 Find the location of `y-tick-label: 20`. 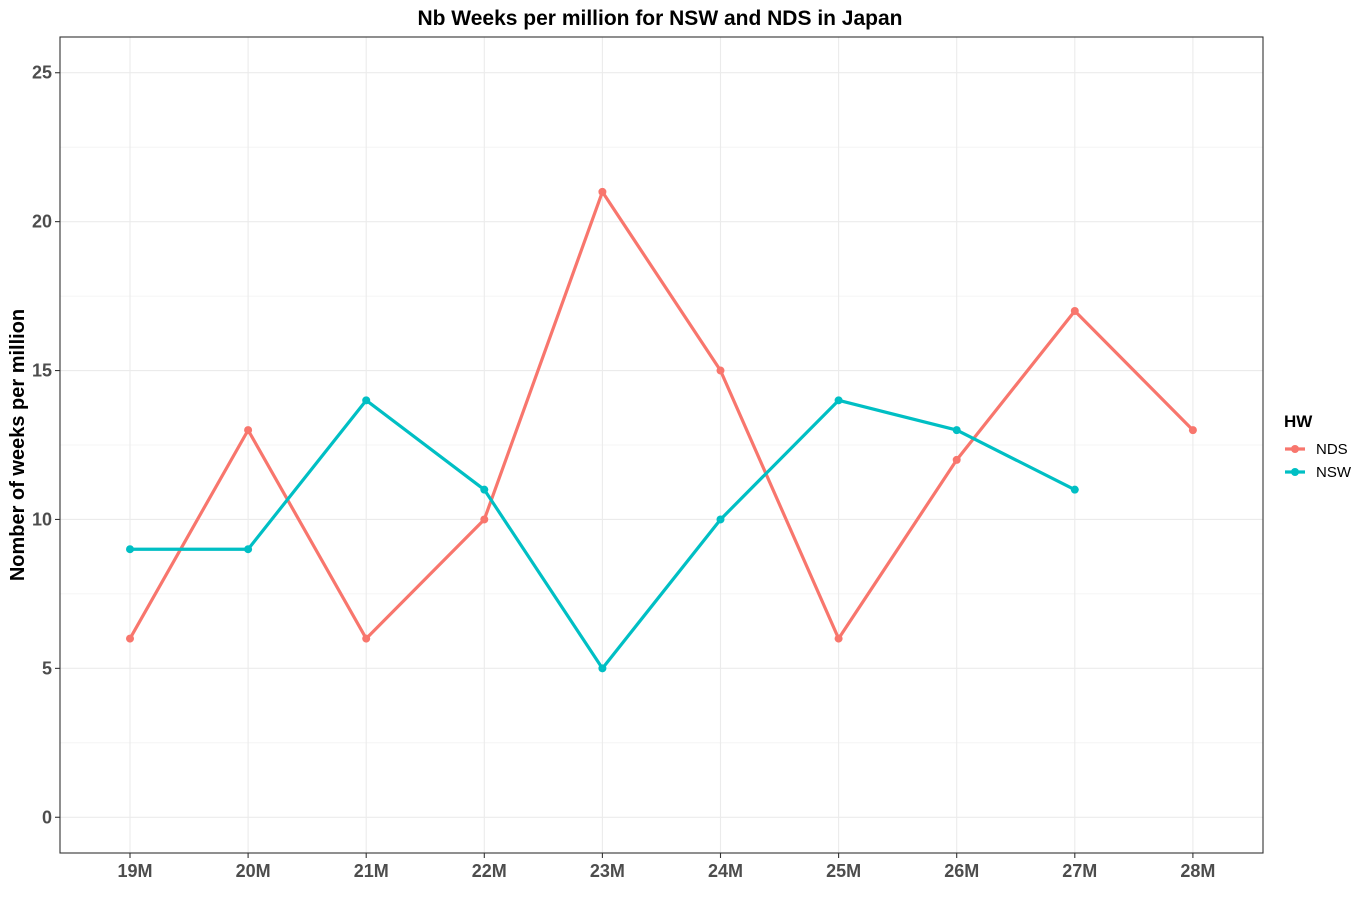

y-tick-label: 20 is located at coordinates (42, 222).